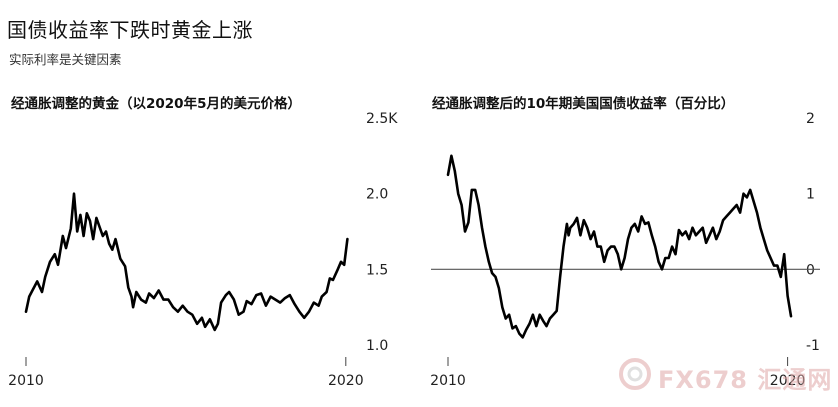  What do you see at coordinates (65, 59) in the screenshot?
I see `page-subtitle: 实际利率是关键因素` at bounding box center [65, 59].